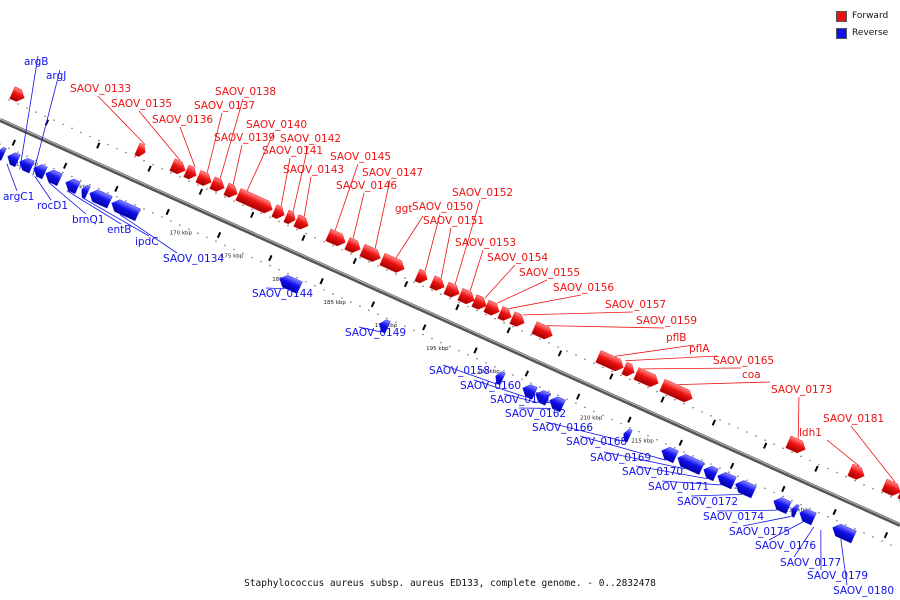 This screenshot has width=900, height=600. What do you see at coordinates (276, 125) in the screenshot?
I see `forward-gene-label: SAOV_0140` at bounding box center [276, 125].